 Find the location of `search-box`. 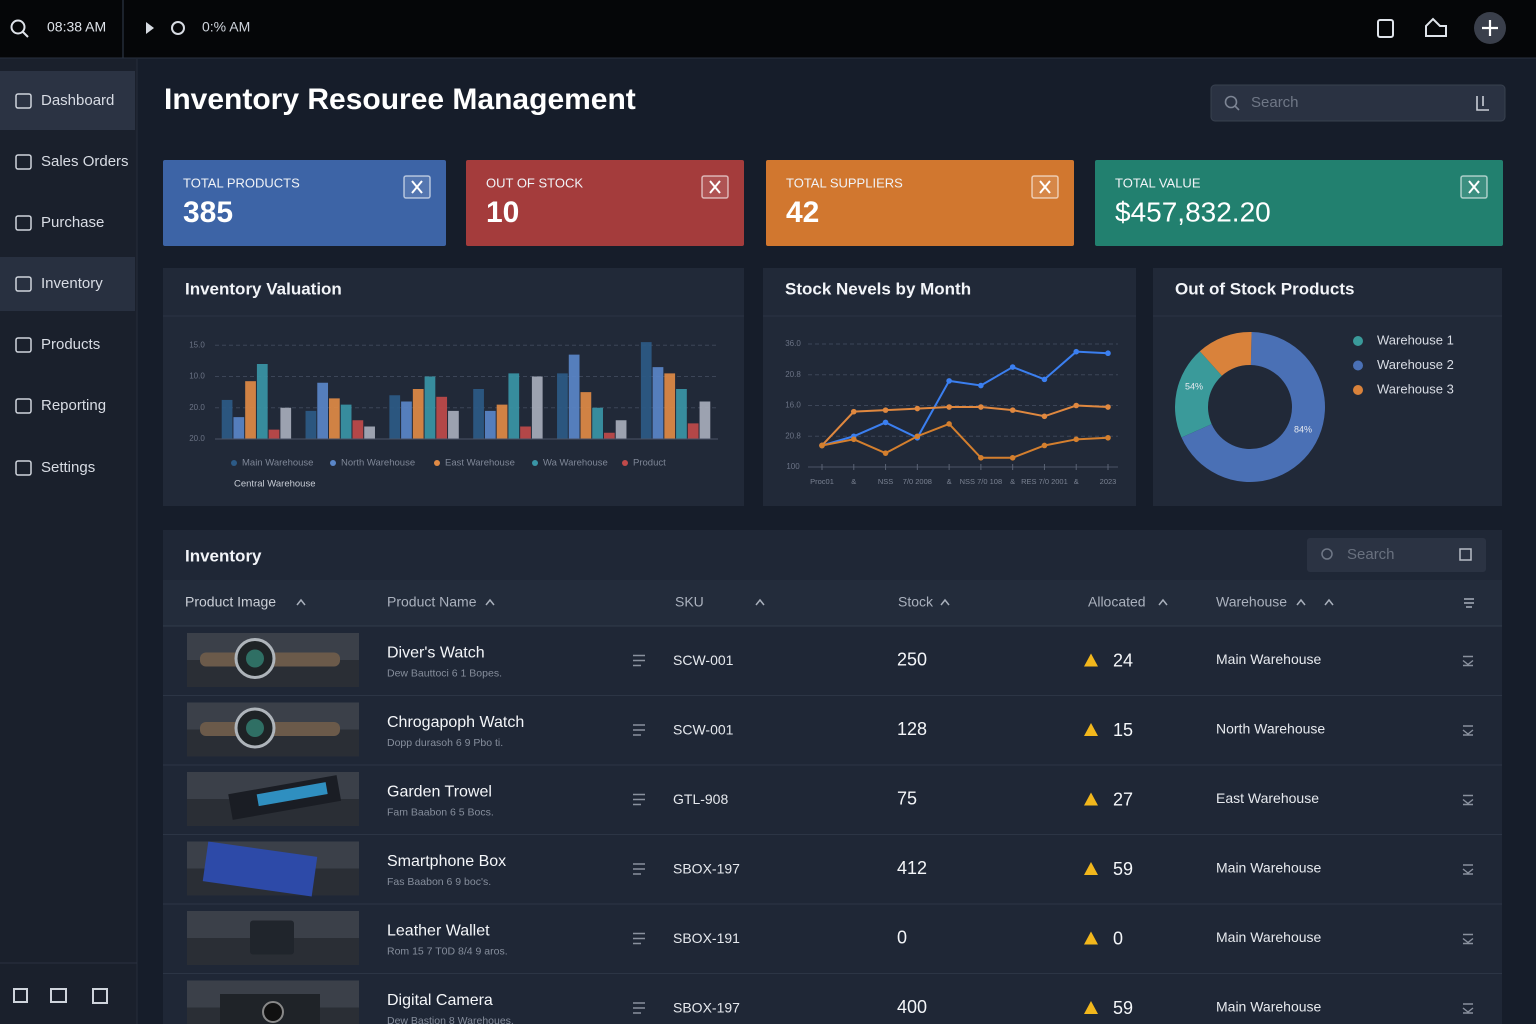

search-box is located at coordinates (1358, 103).